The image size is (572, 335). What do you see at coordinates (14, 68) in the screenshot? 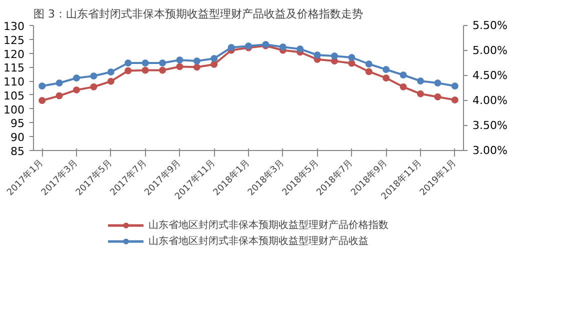
I see `y-tick-label: 115` at bounding box center [14, 68].